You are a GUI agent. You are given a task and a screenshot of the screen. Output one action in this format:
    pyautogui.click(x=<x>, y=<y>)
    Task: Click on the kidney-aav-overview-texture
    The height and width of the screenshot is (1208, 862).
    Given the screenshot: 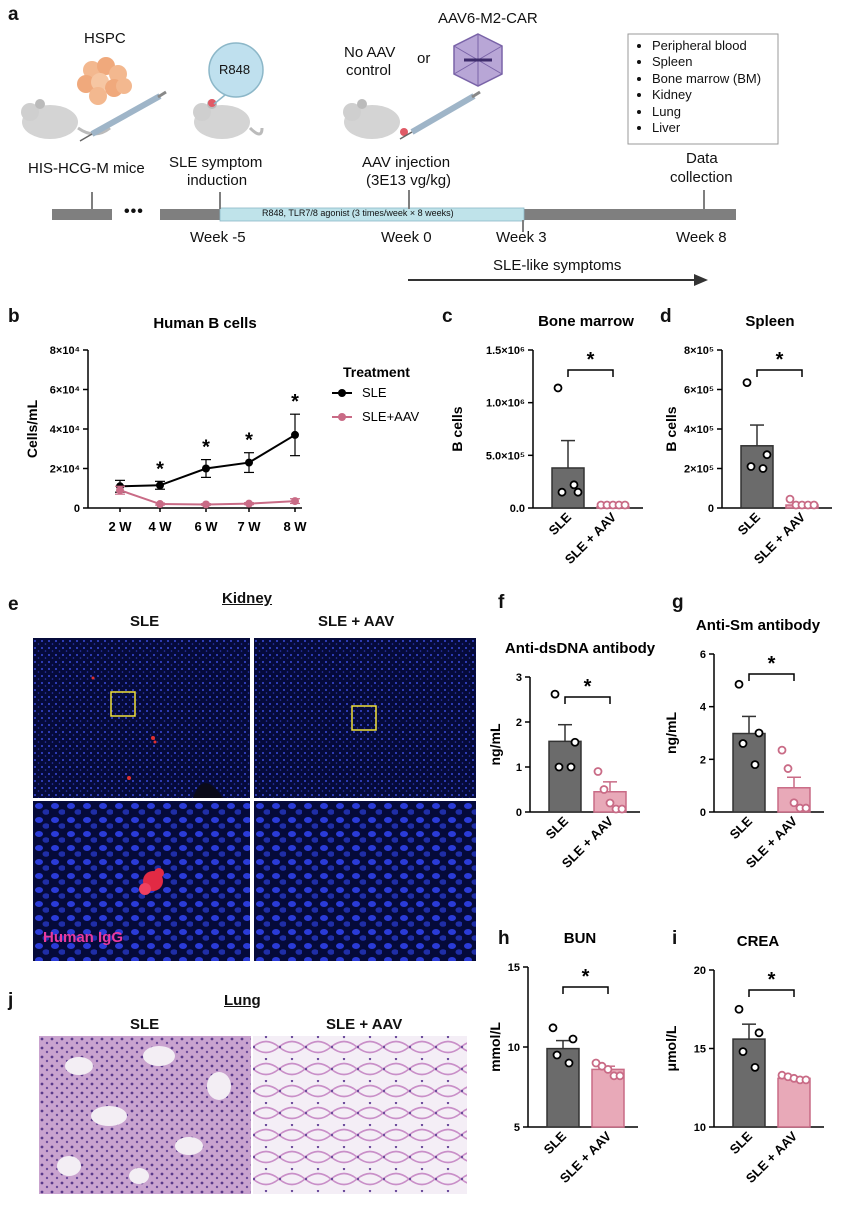 What is the action you would take?
    pyautogui.click(x=365, y=718)
    